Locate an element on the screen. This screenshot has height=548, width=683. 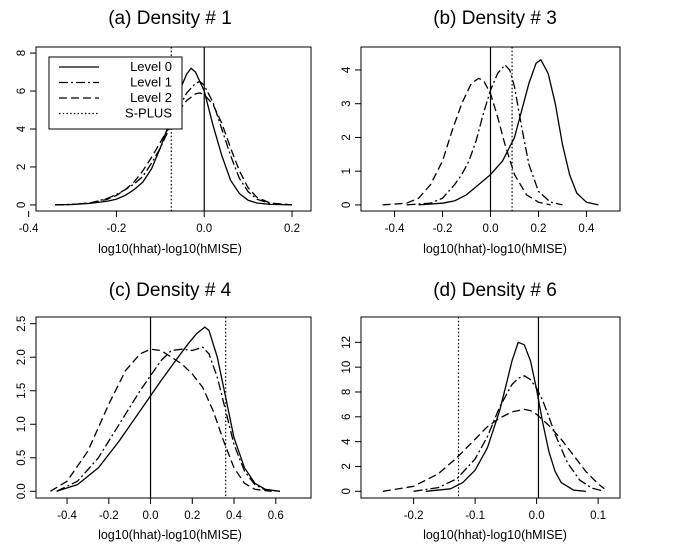
panel-title: (d) Density # 6 is located at coordinates (495, 290).